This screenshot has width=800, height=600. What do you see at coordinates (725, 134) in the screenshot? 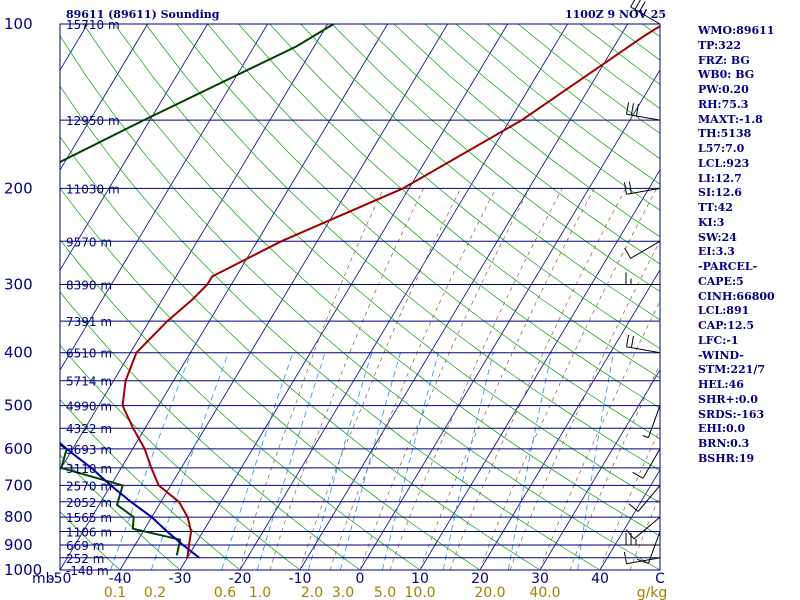
I see `stat-item: TH:5138` at bounding box center [725, 134].